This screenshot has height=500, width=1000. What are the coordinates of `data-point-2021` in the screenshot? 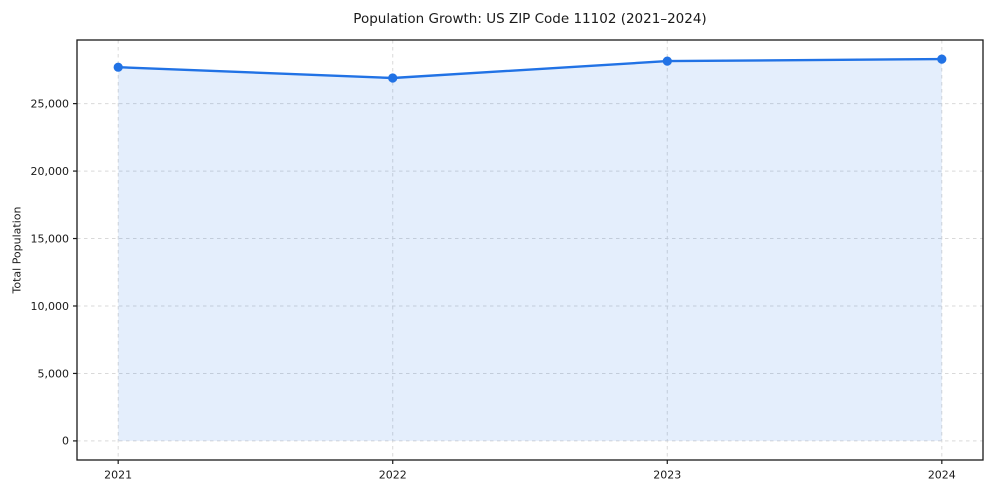 It's located at (118, 67).